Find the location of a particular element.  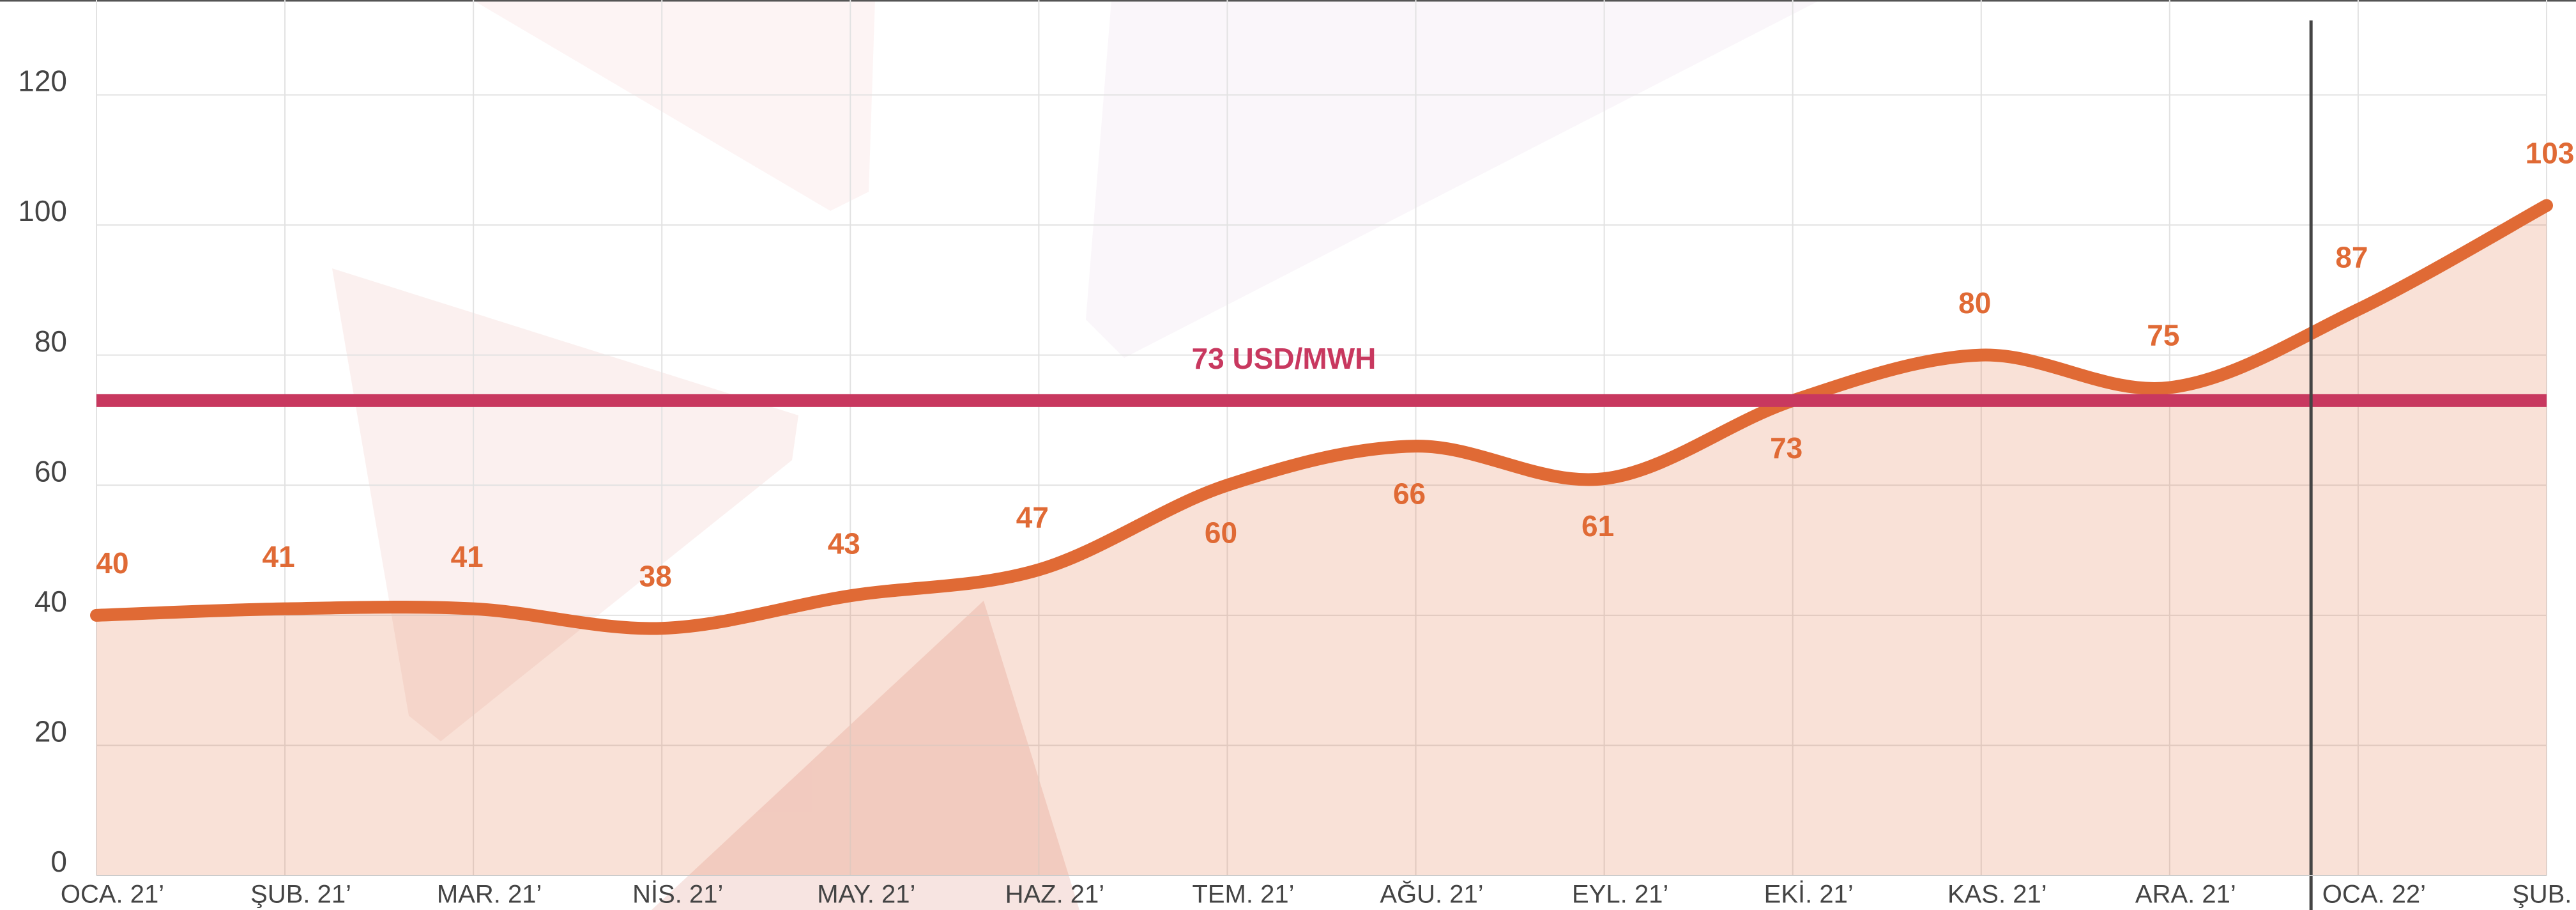

data-label: 66 is located at coordinates (1409, 493).